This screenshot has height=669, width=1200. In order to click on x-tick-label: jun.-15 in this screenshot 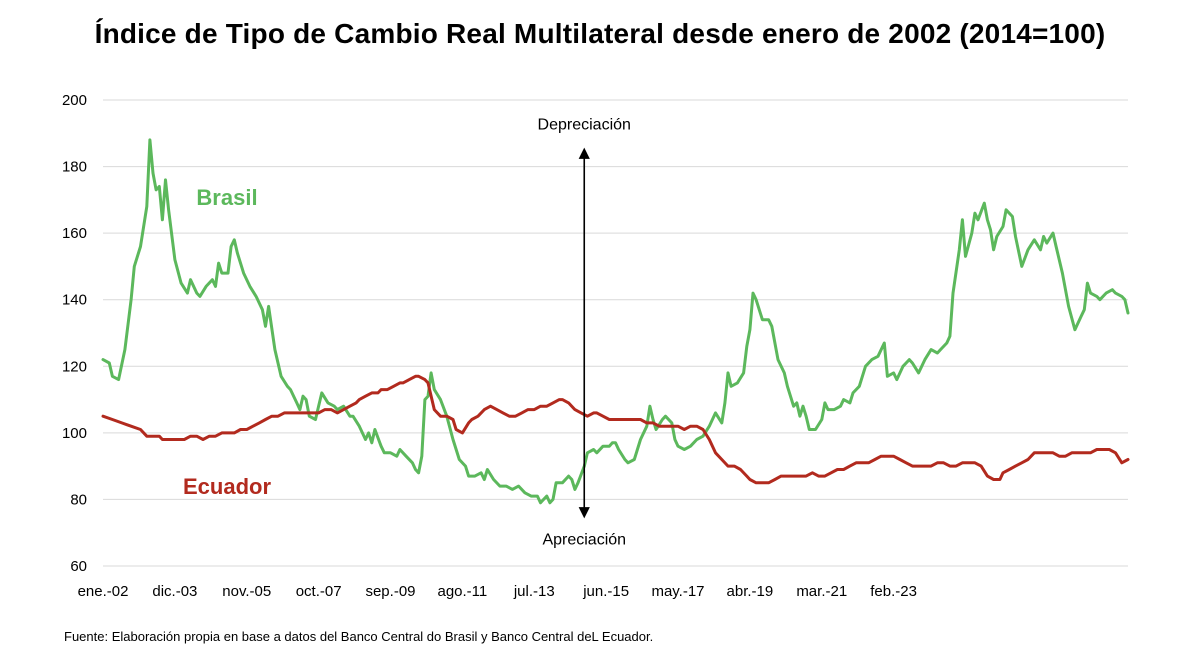, I will do `click(605, 591)`.